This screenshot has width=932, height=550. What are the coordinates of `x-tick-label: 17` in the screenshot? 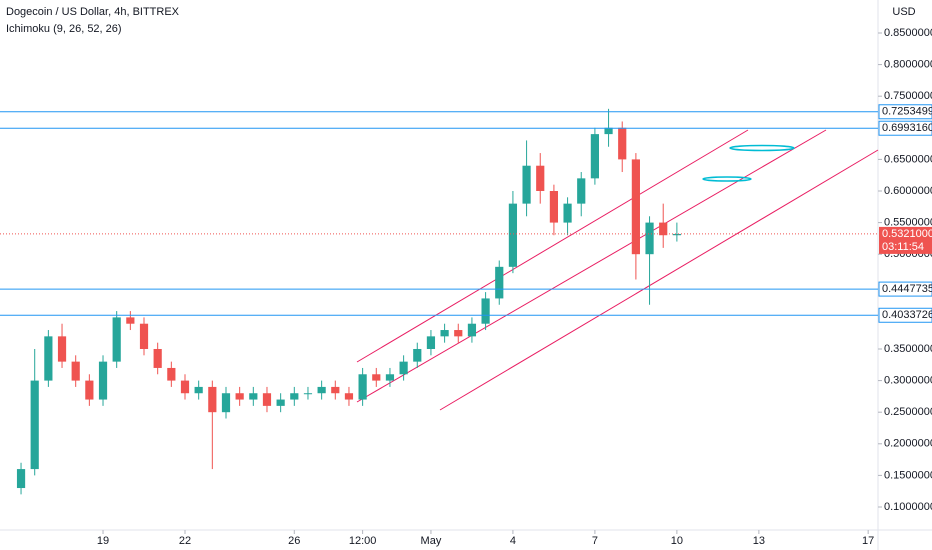 It's located at (868, 541).